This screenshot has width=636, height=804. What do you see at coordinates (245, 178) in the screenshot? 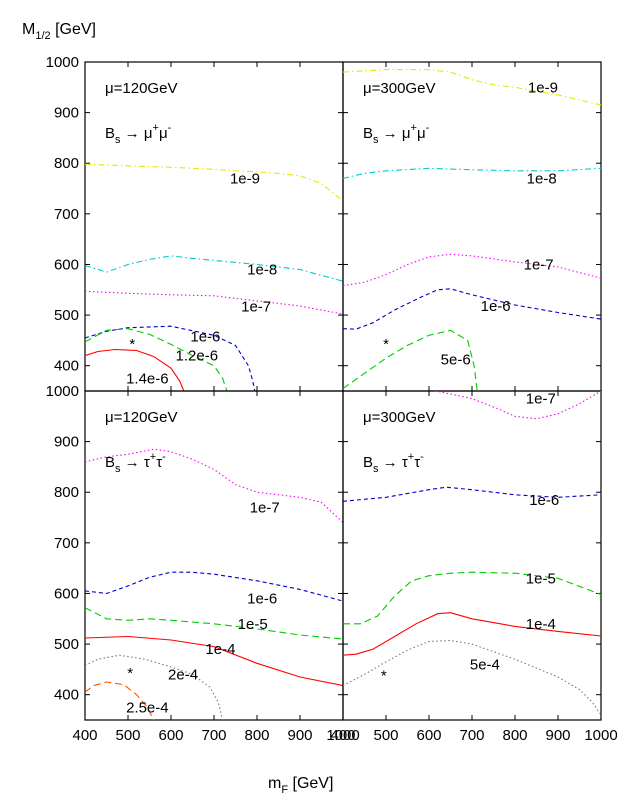
I see `contour-label: 1e-9` at bounding box center [245, 178].